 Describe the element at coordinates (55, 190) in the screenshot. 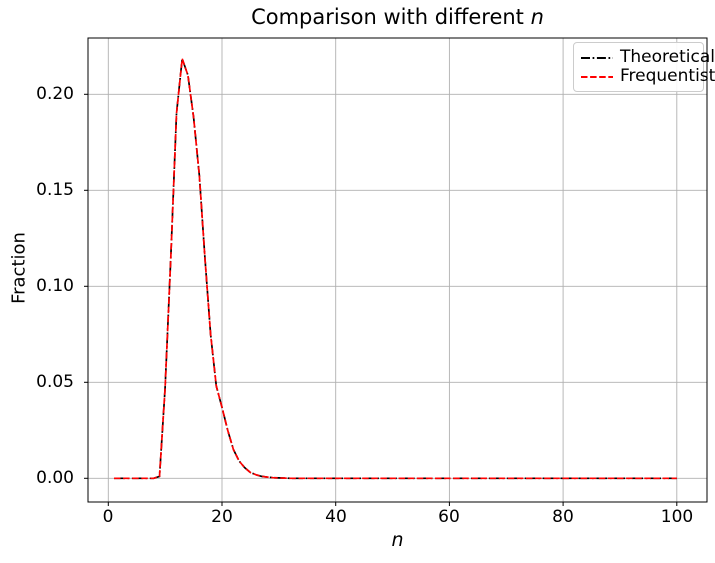

I see `y-tick-label: 0.15` at that location.